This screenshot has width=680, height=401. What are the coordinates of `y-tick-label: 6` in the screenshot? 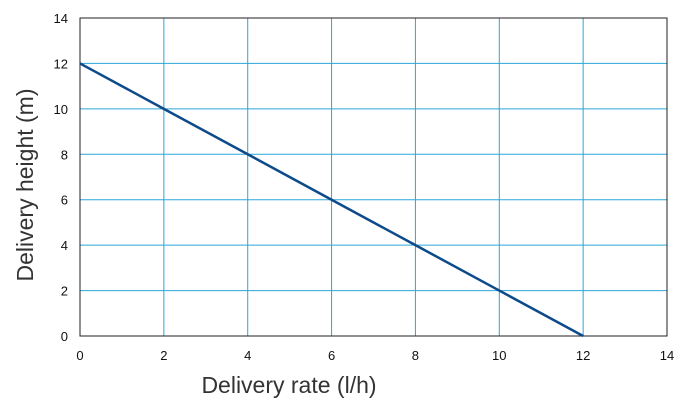 It's located at (64, 200).